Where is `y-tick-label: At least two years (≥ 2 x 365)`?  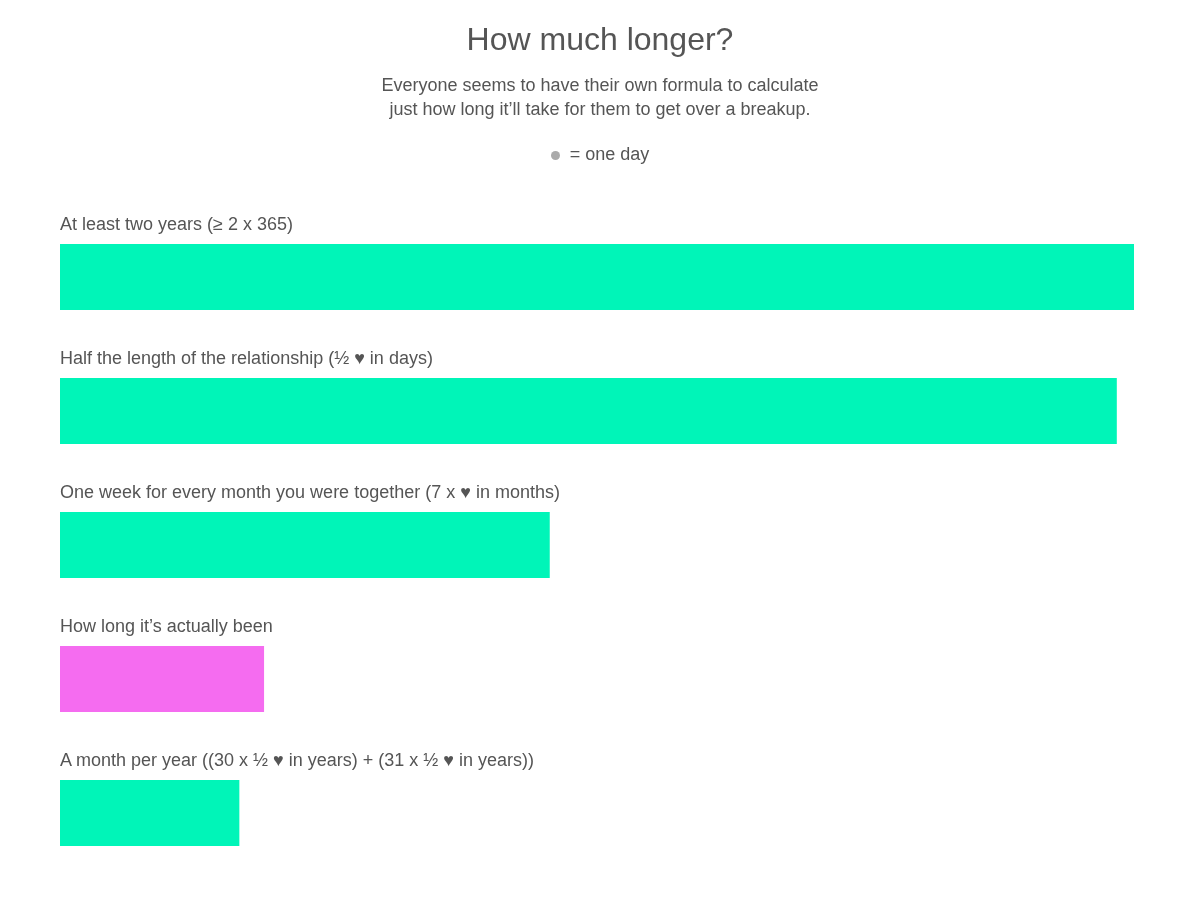 y-tick-label: At least two years (≥ 2 x 365) is located at coordinates (176, 224).